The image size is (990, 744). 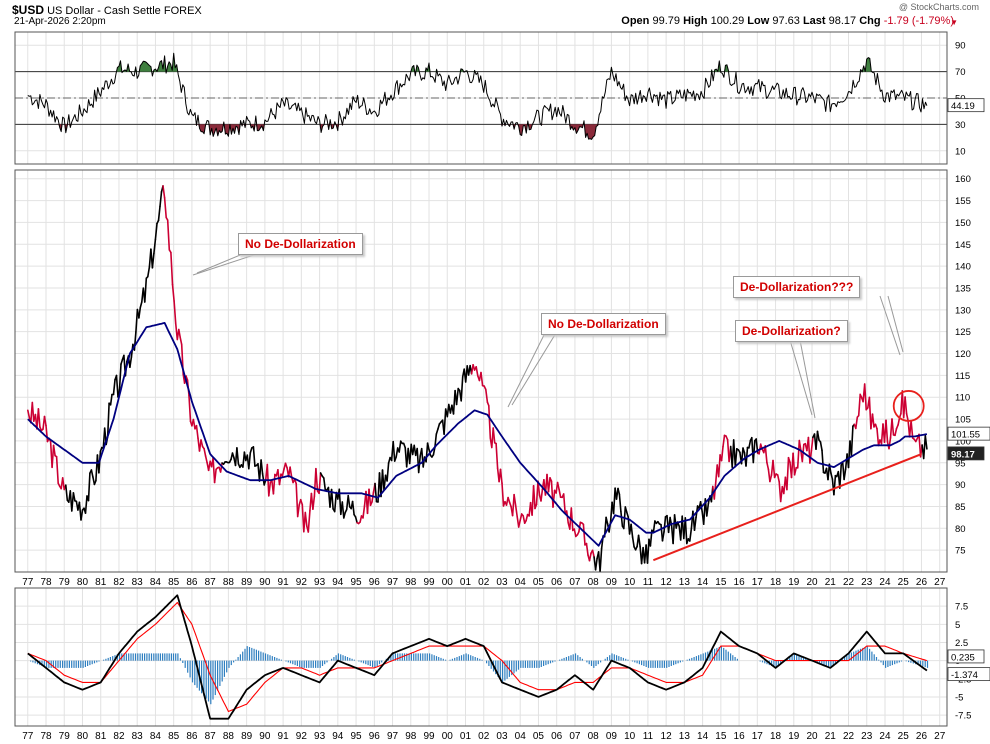 I want to click on x-tick-label: 05, so click(x=539, y=582).